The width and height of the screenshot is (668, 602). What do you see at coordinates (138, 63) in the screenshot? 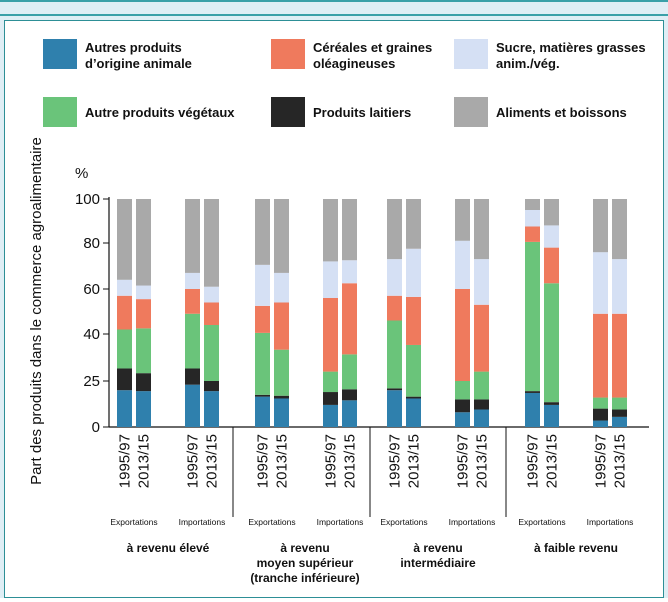
I see `legend-label-animal: d’origine animale` at bounding box center [138, 63].